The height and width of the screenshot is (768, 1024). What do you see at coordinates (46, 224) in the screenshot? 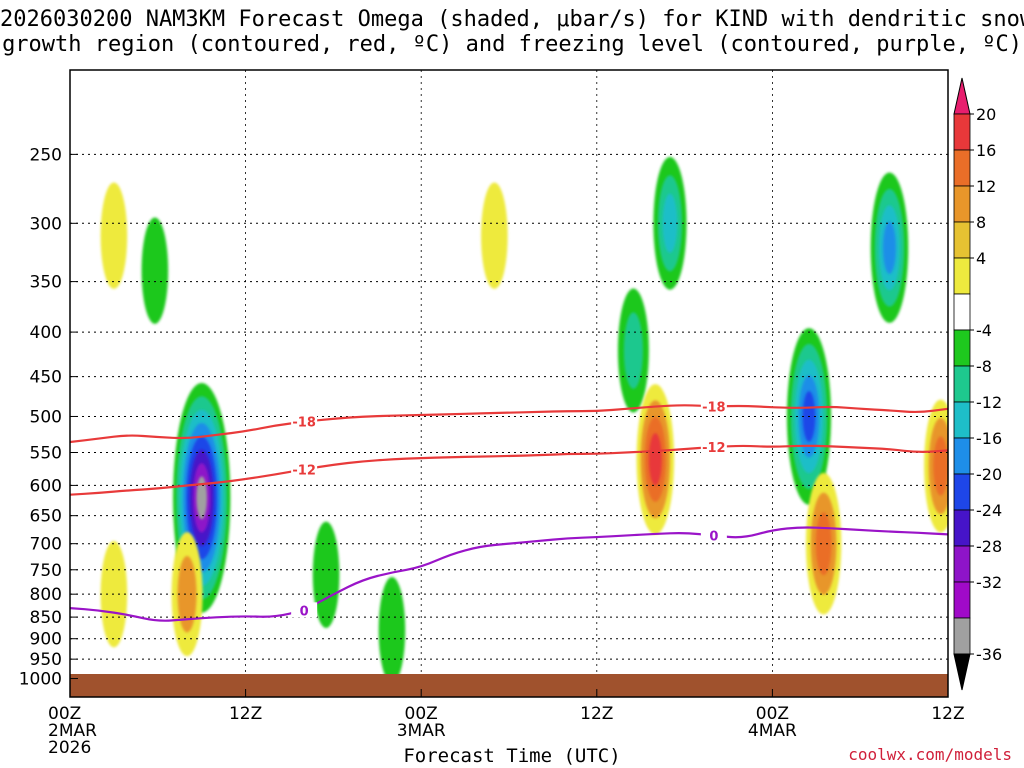
I see `y-tick-label: 300` at bounding box center [46, 224].